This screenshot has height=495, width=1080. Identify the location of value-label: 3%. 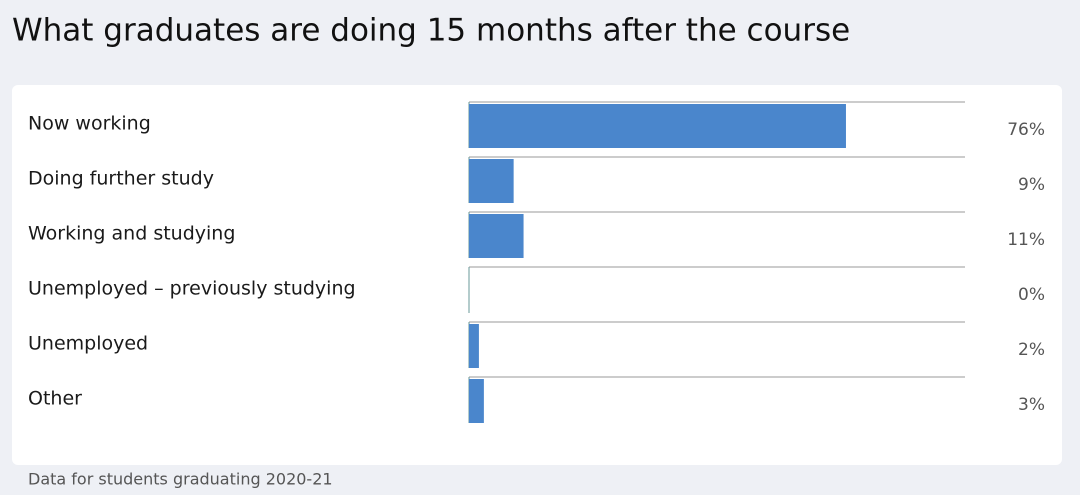
(1031, 405).